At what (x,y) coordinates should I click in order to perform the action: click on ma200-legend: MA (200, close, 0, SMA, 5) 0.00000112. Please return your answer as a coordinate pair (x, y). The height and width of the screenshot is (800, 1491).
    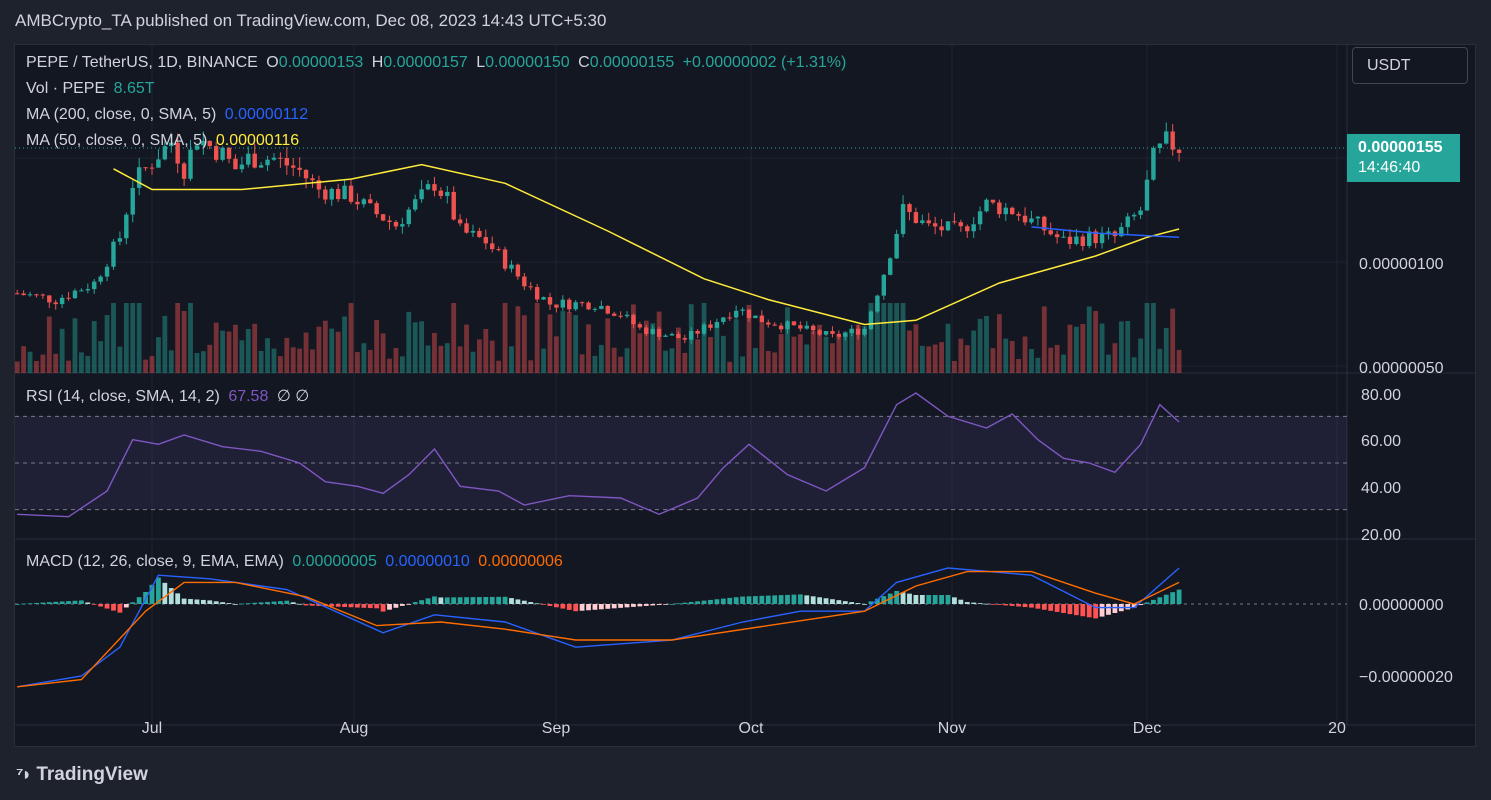
    Looking at the image, I should click on (169, 115).